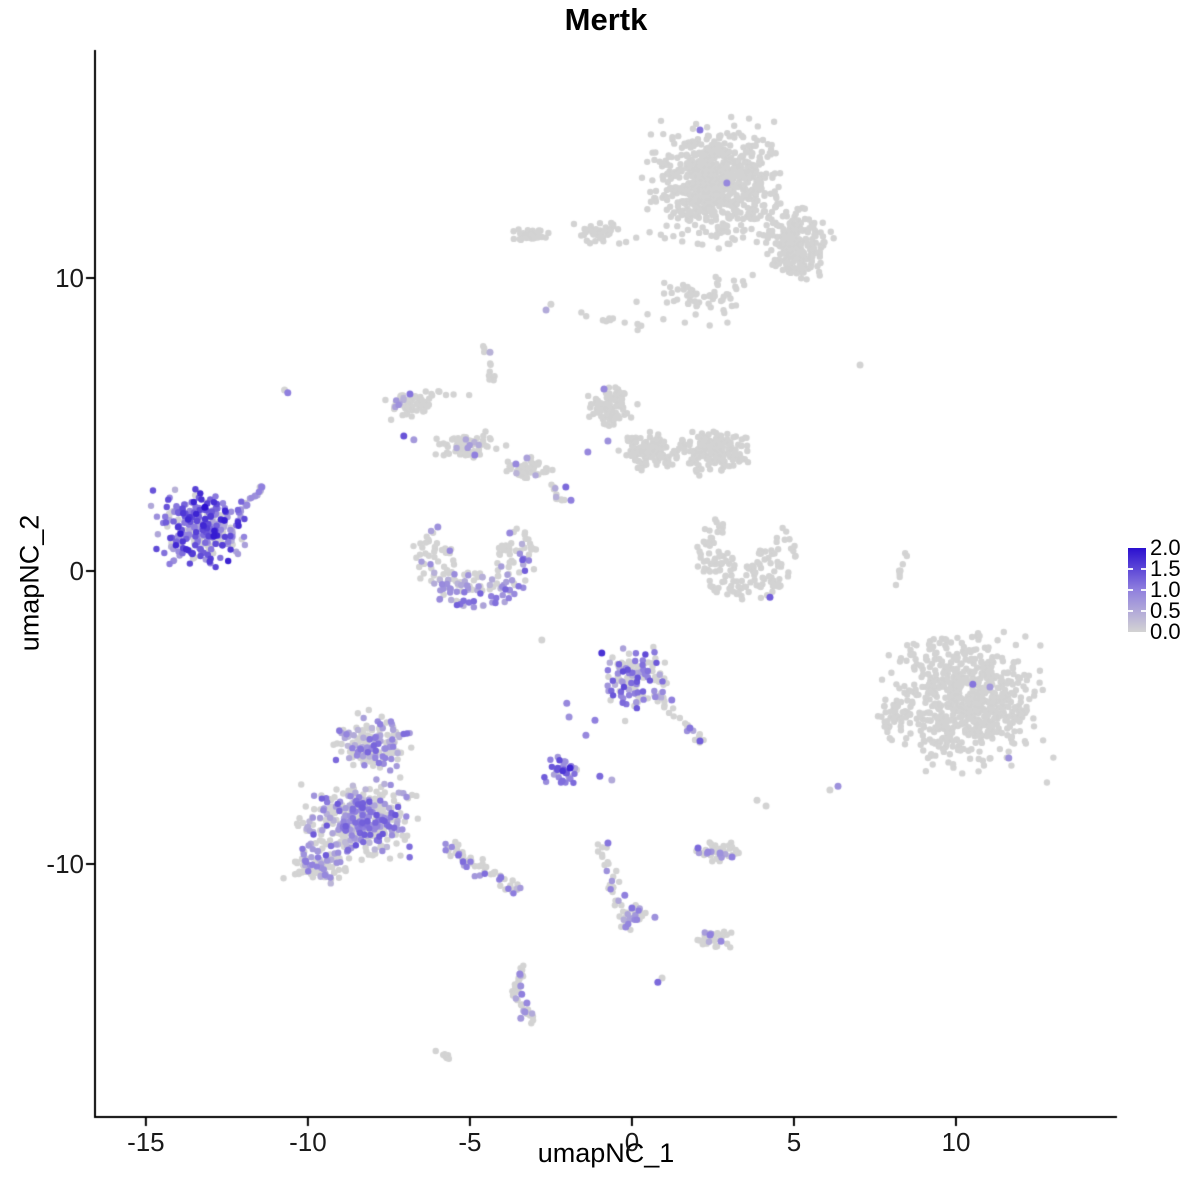  What do you see at coordinates (1165, 589) in the screenshot?
I see `colorbar-label: 1.0` at bounding box center [1165, 589].